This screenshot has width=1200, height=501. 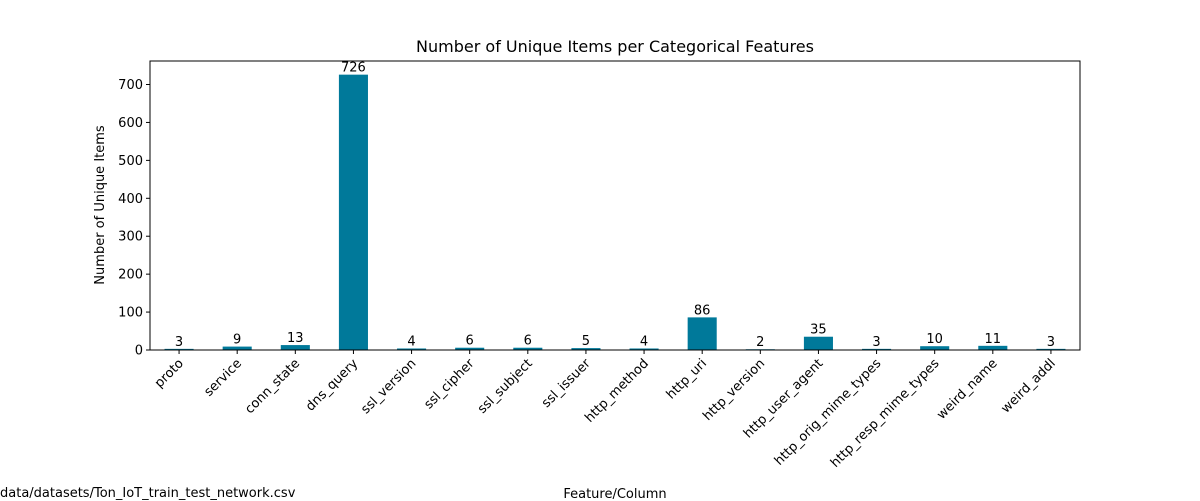 What do you see at coordinates (169, 373) in the screenshot?
I see `x-tick-label-proto: proto` at bounding box center [169, 373].